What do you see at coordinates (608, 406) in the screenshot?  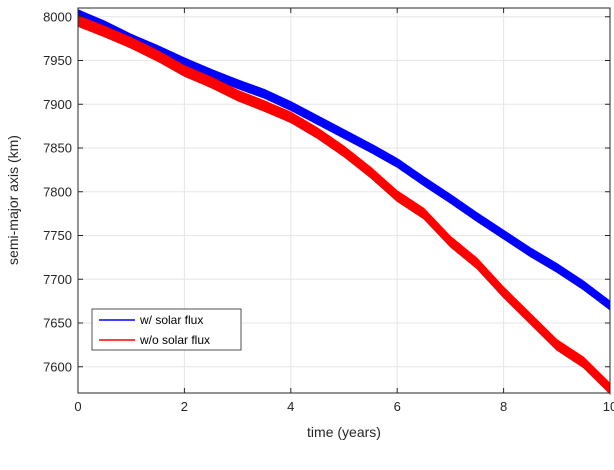 I see `x-tick-label: 10` at bounding box center [608, 406].